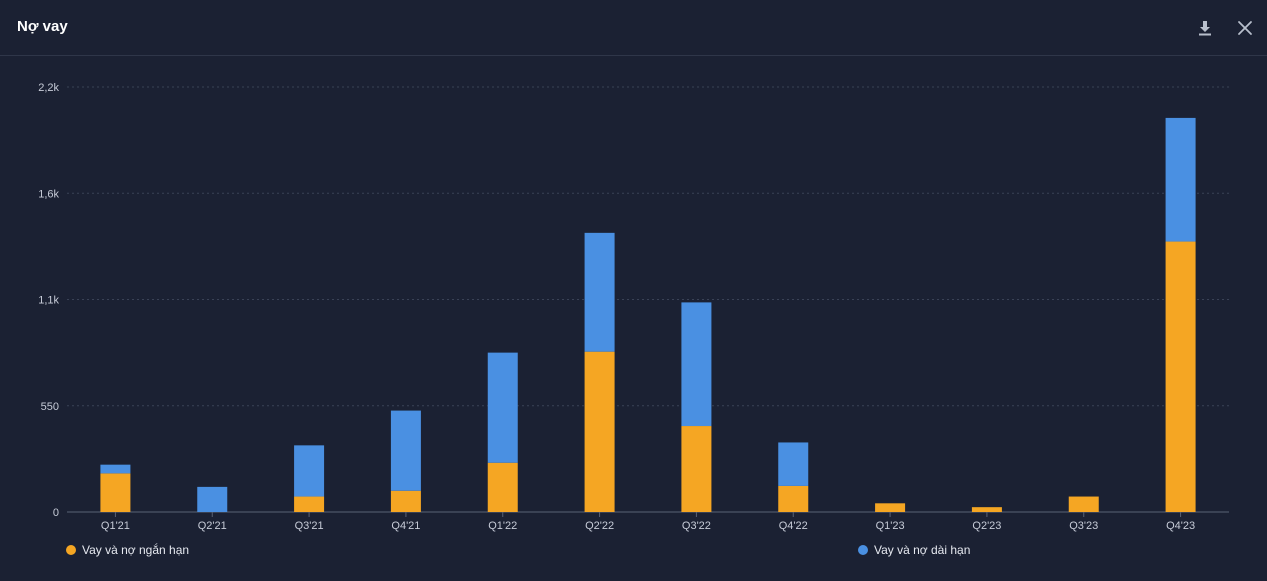 This screenshot has width=1267, height=581. I want to click on legend-item-short-term: Vay và nợ ngắn hạn, so click(127, 550).